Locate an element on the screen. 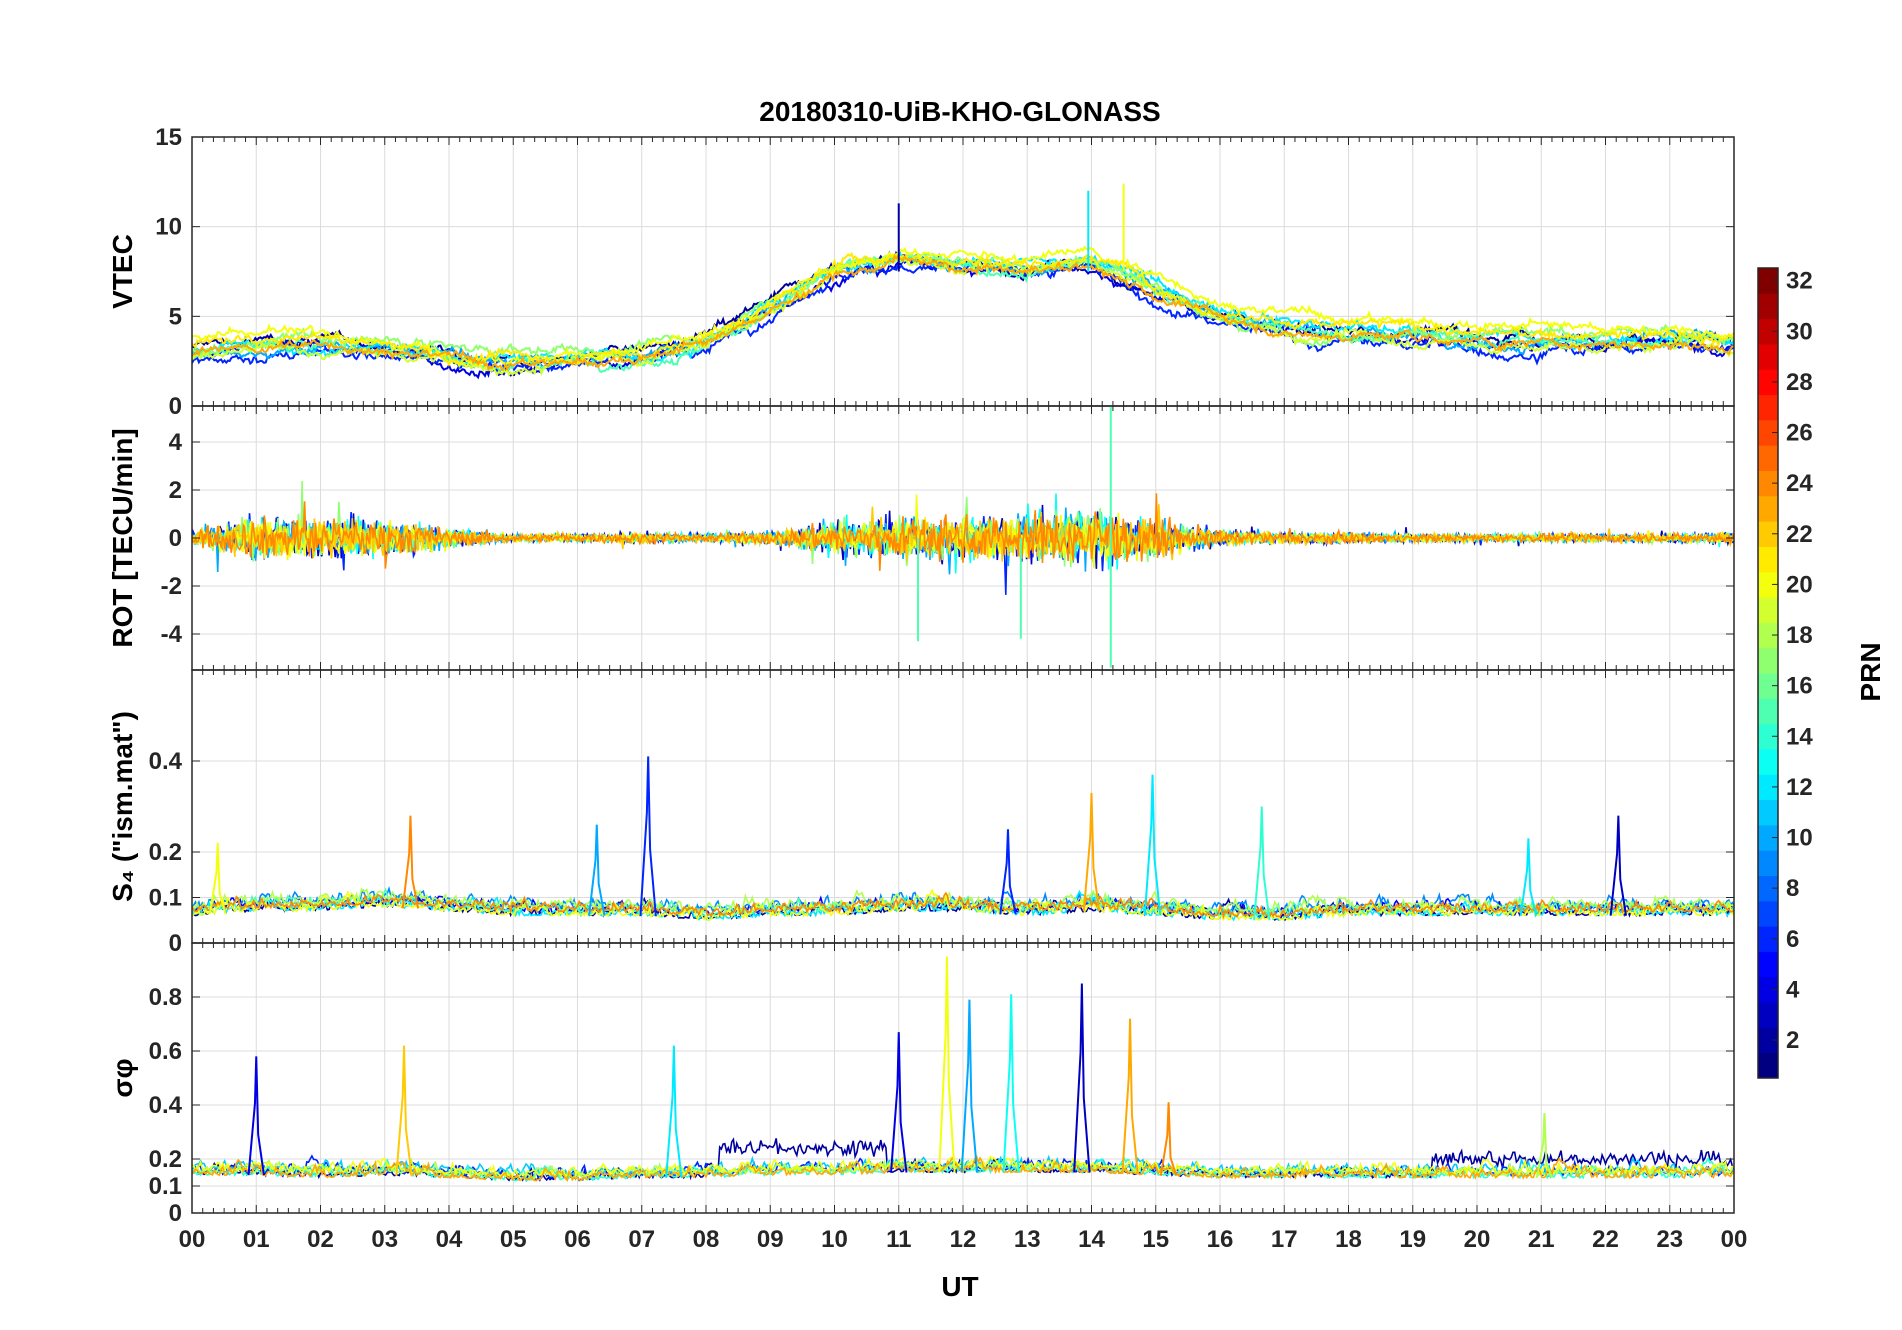 The height and width of the screenshot is (1330, 1902). y-tick-label: 4 is located at coordinates (176, 442).